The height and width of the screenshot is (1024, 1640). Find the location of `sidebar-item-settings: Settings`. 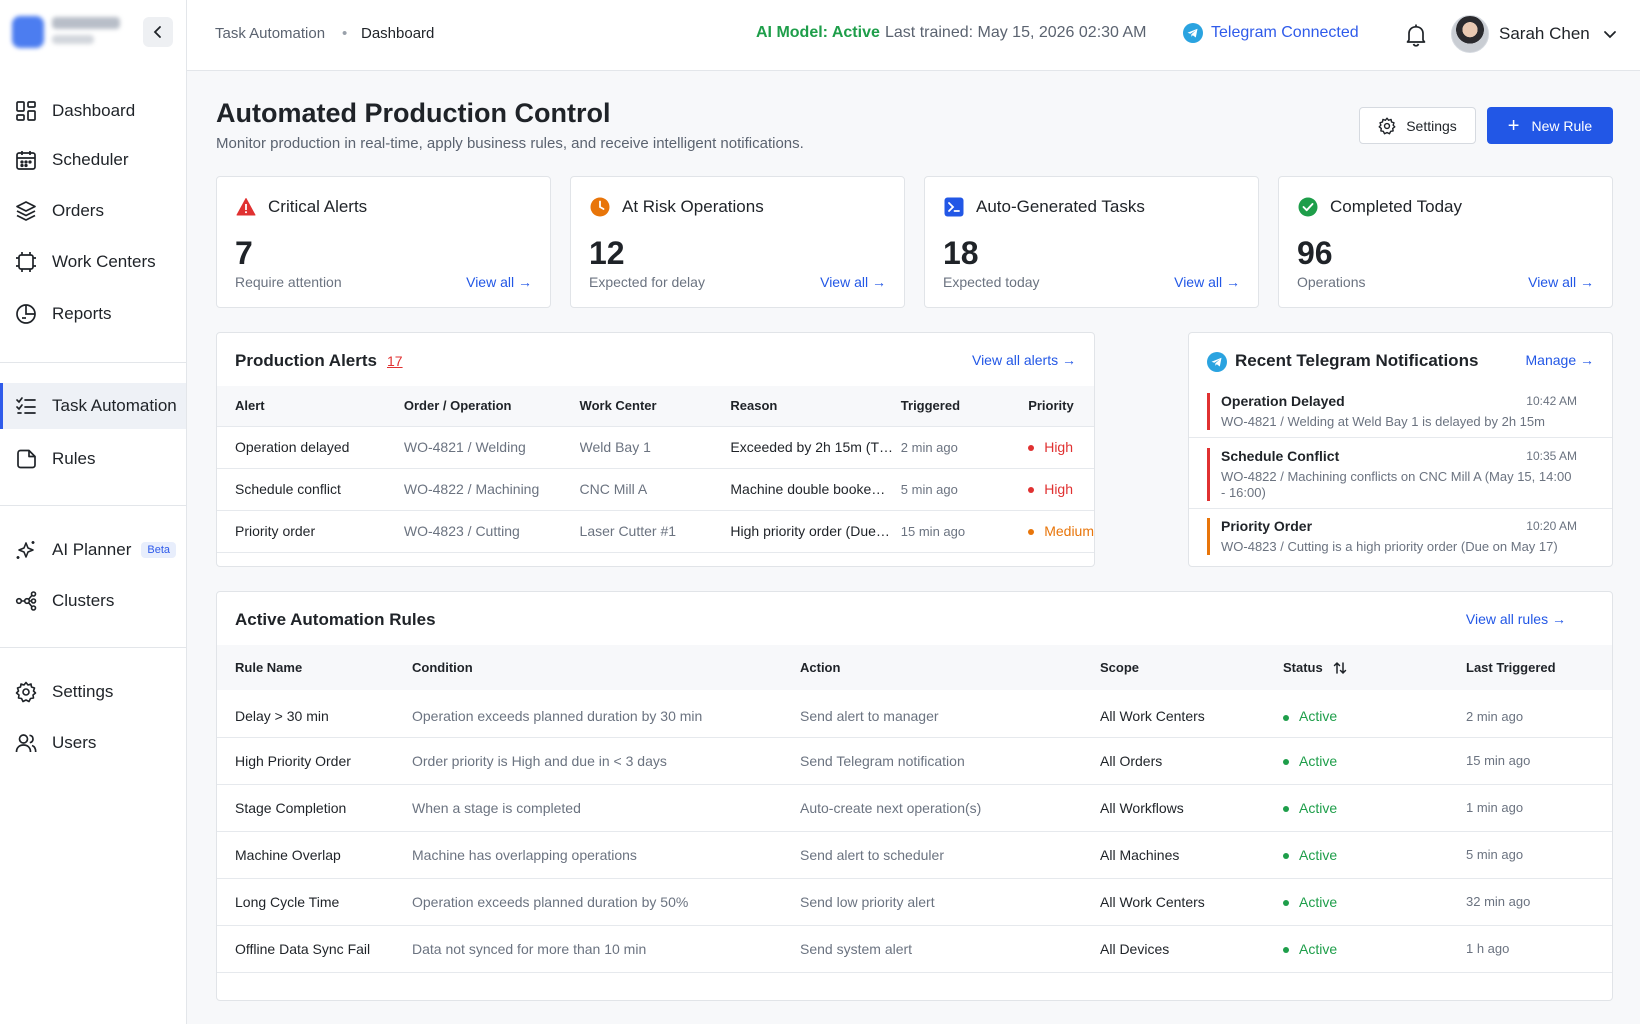

sidebar-item-settings: Settings is located at coordinates (93, 692).